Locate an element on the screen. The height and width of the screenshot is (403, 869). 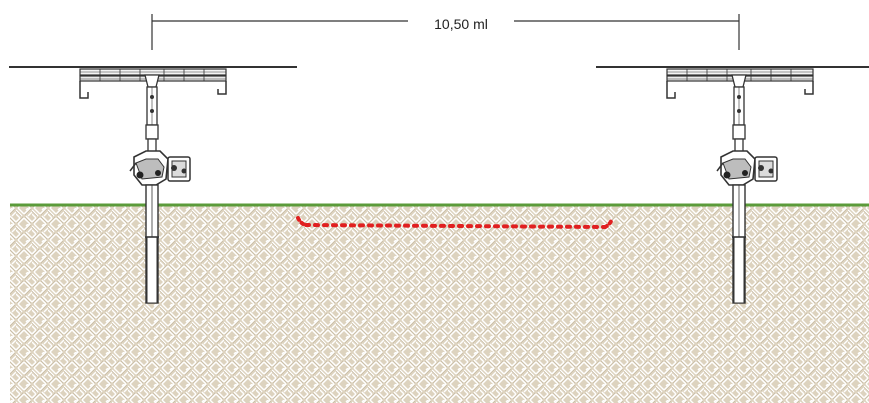
dimension-annotation: 10,50 ml is located at coordinates (445, 32).